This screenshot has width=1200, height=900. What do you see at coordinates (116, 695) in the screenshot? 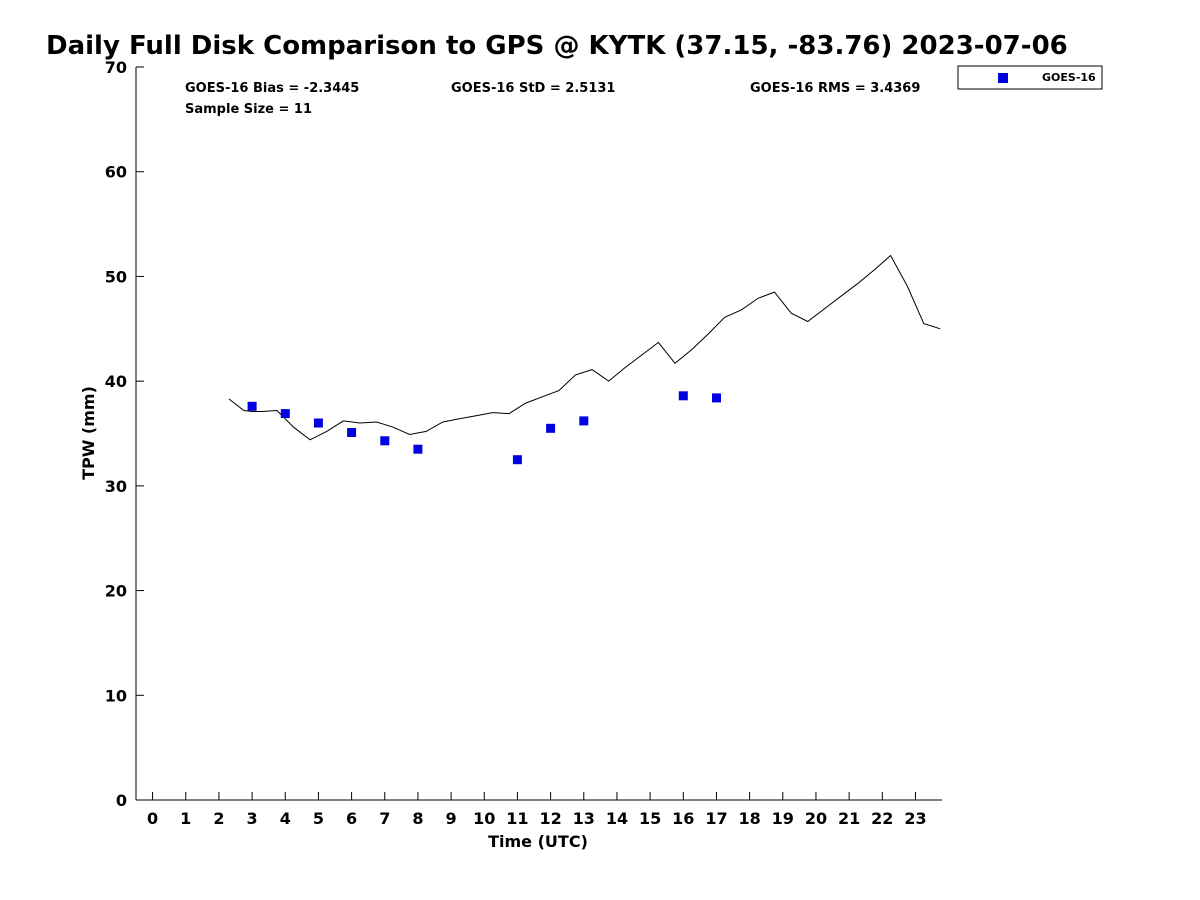
I see `y-tick-label: 10` at bounding box center [116, 695].